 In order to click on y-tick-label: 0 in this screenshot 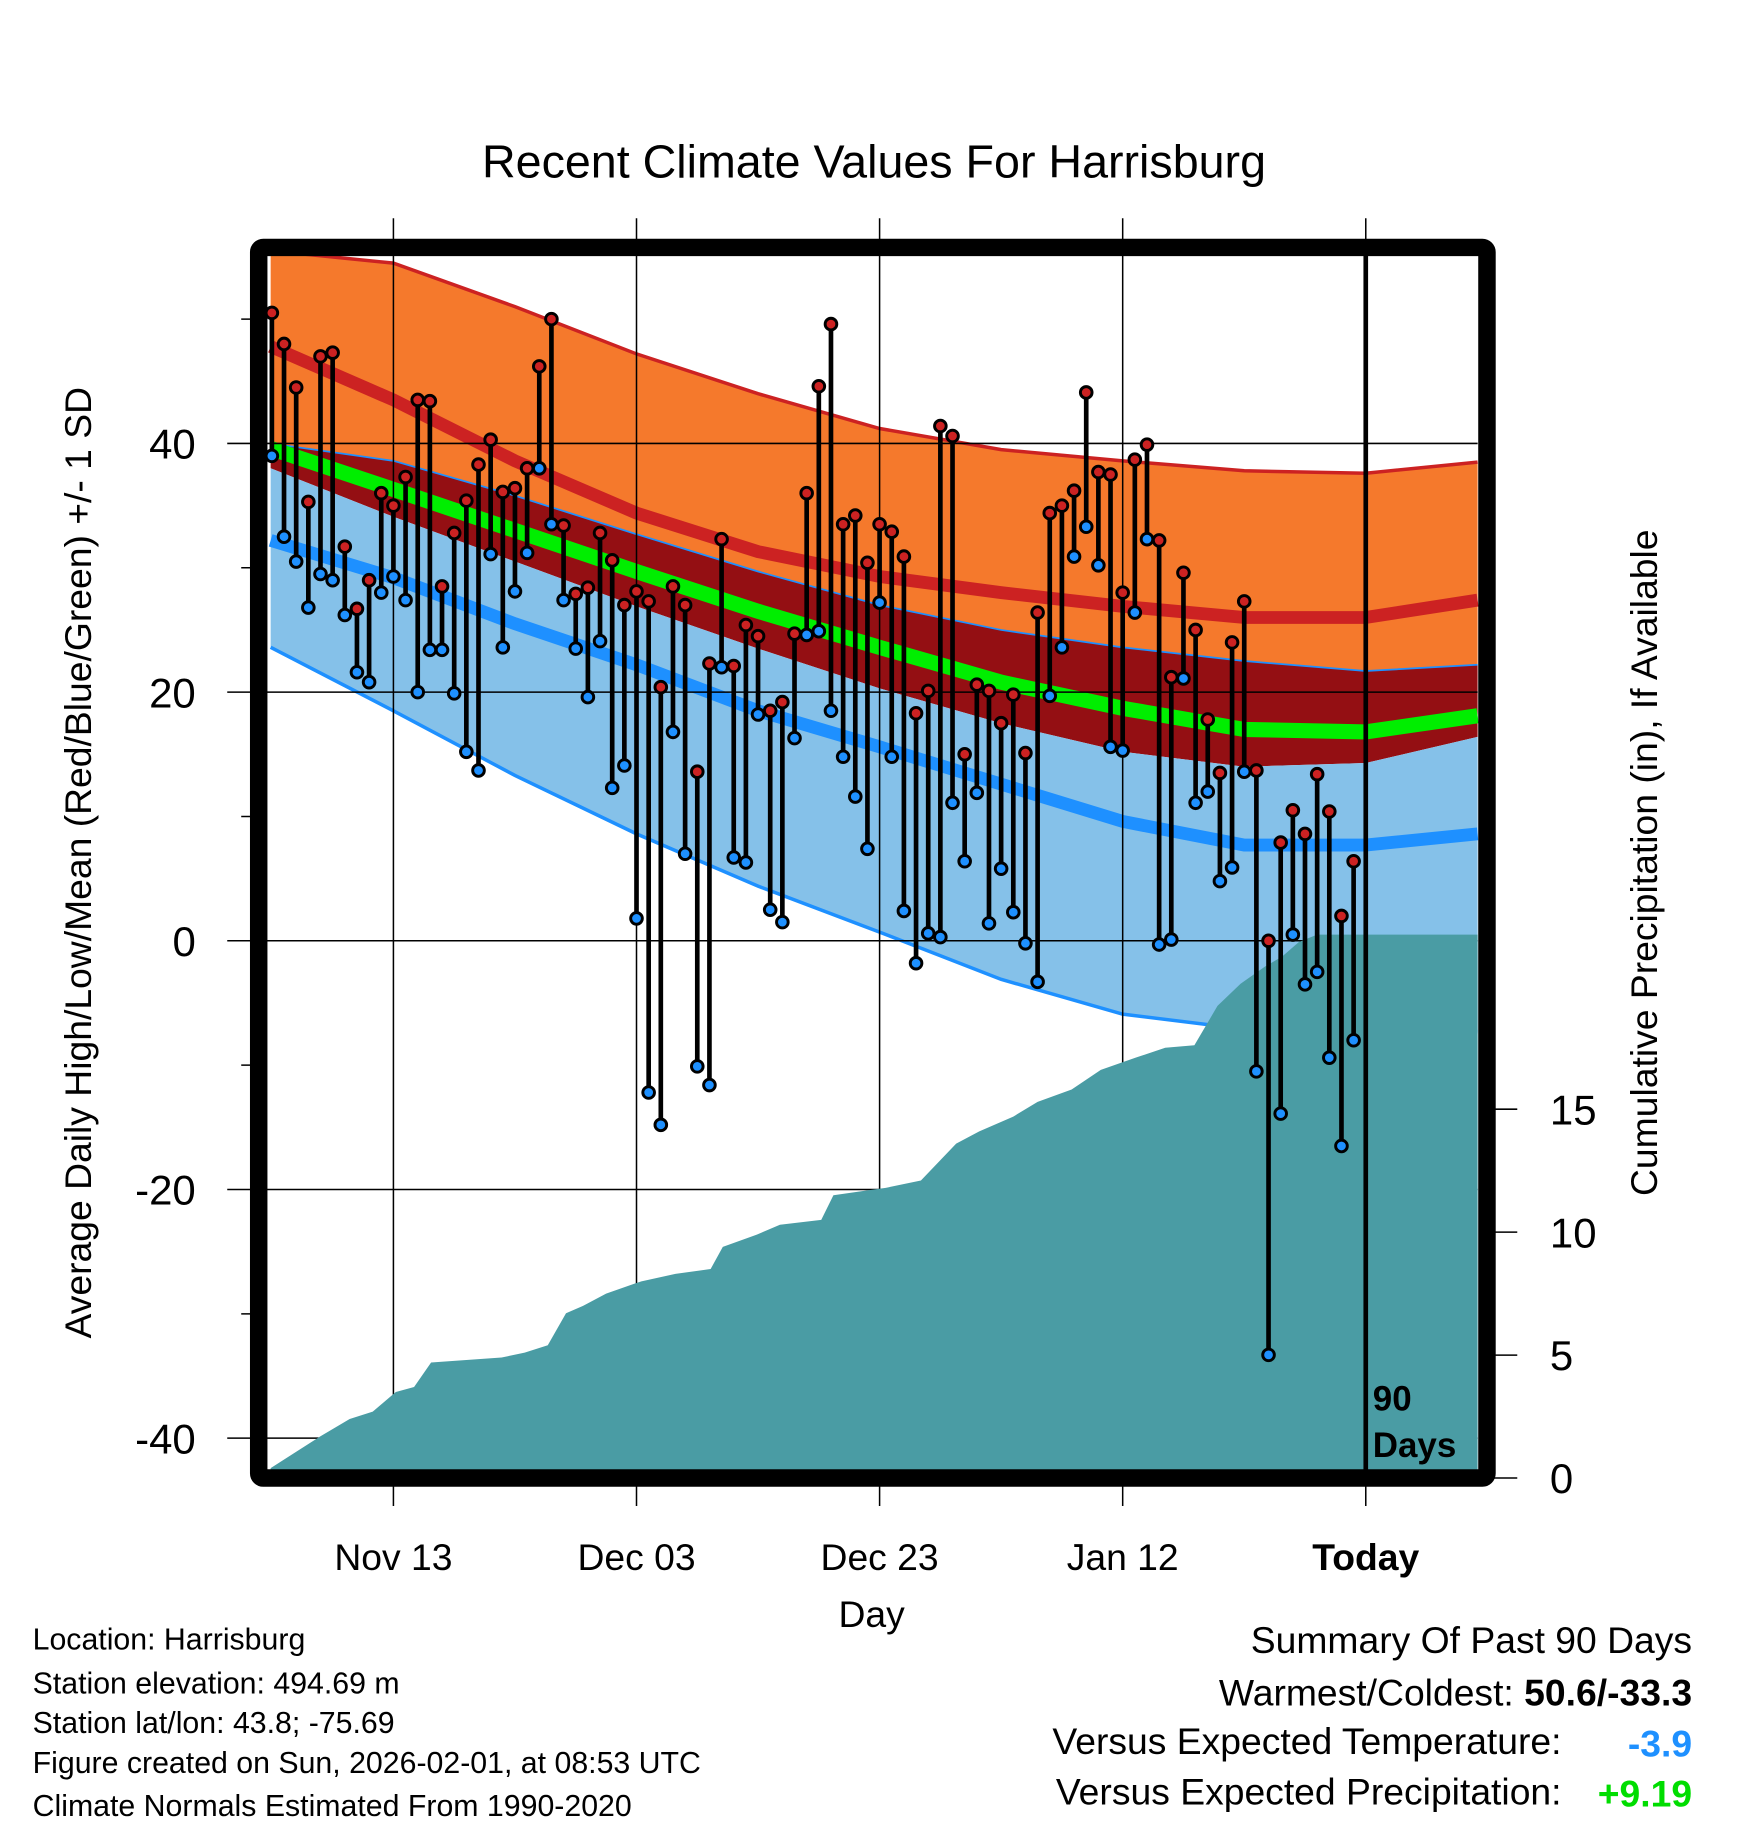, I will do `click(183, 941)`.